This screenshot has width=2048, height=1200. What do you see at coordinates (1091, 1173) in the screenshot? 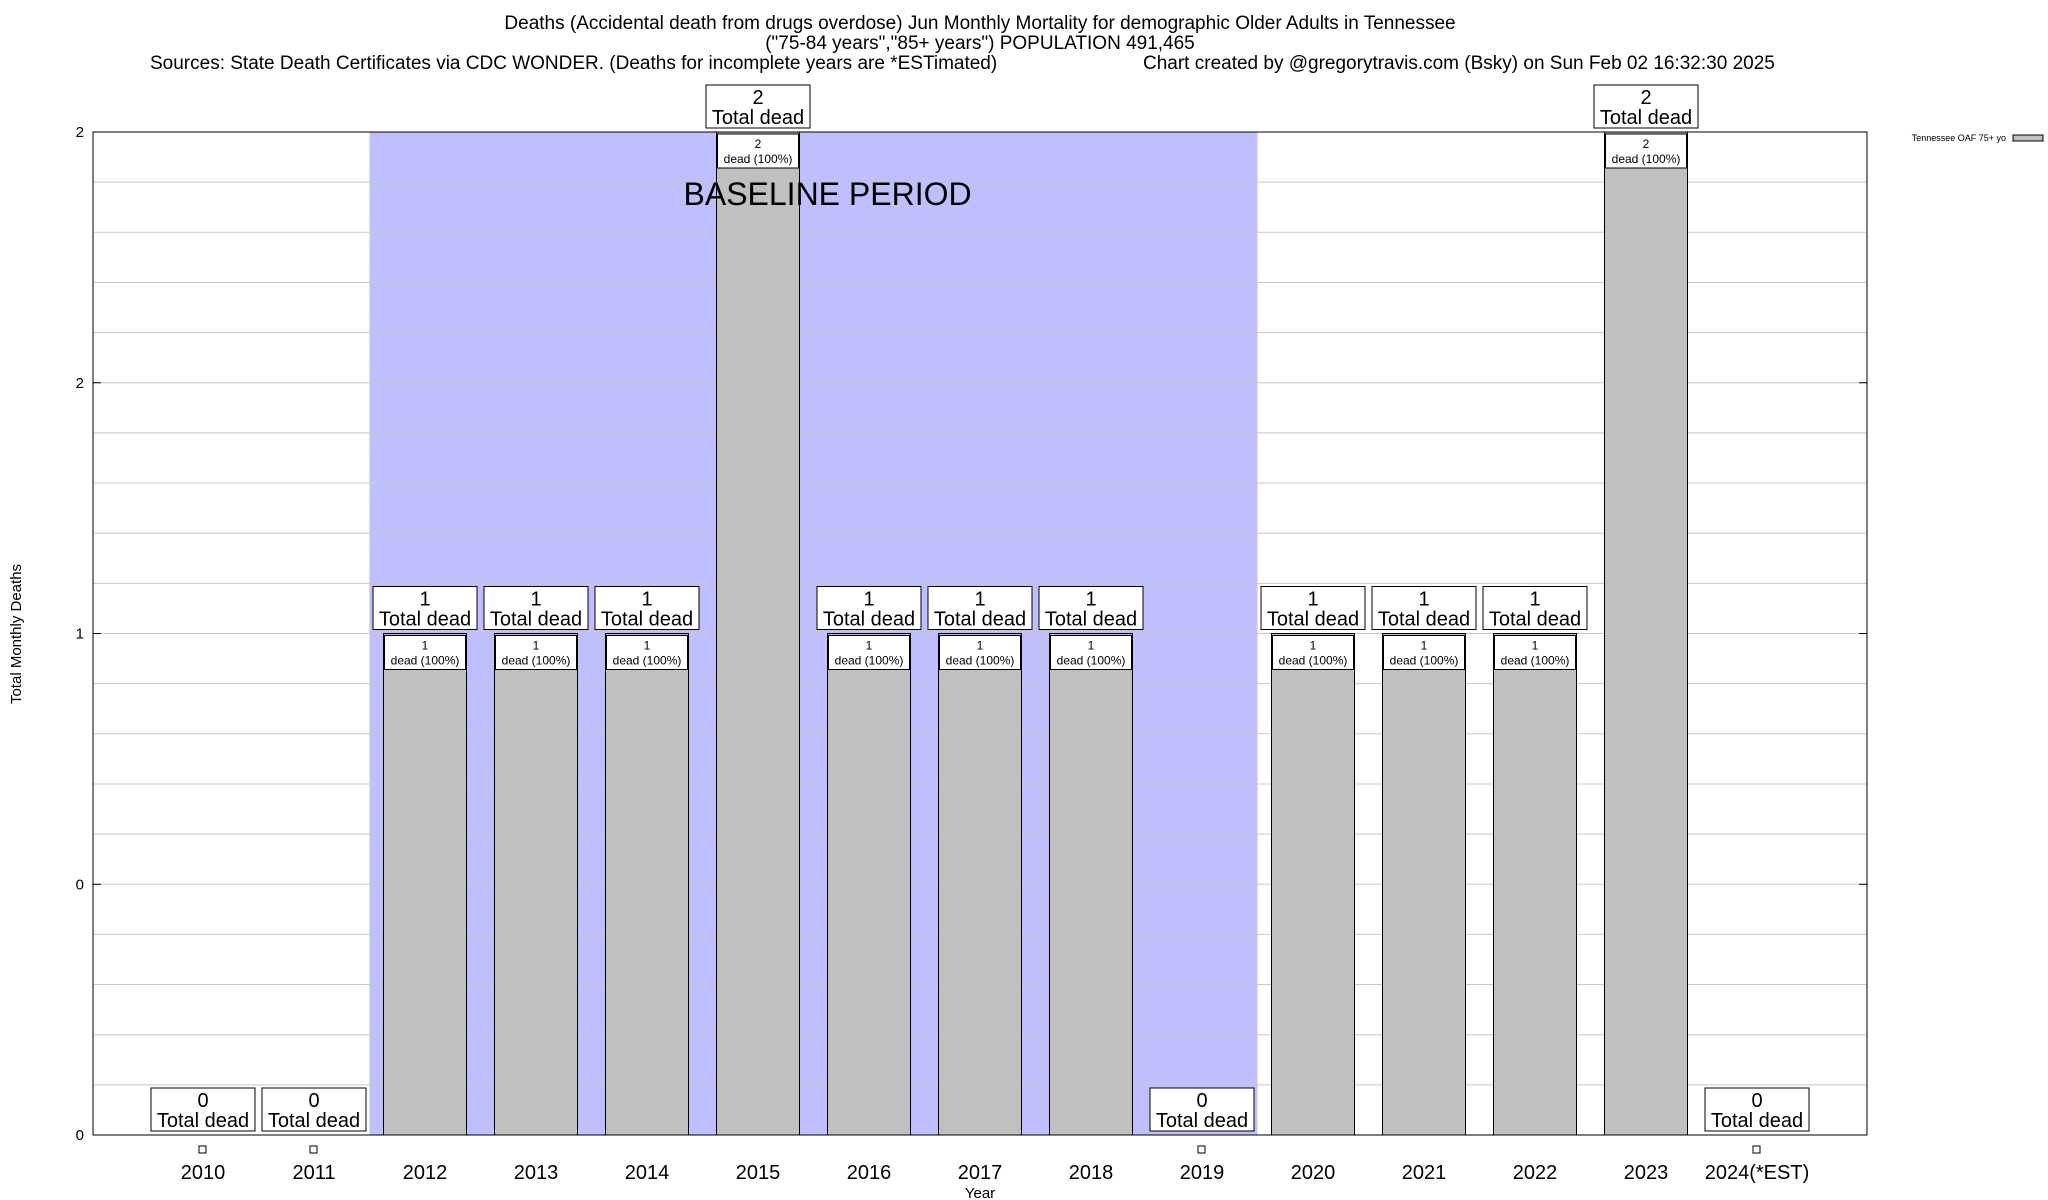
I see `x-tick-label: 2018` at bounding box center [1091, 1173].